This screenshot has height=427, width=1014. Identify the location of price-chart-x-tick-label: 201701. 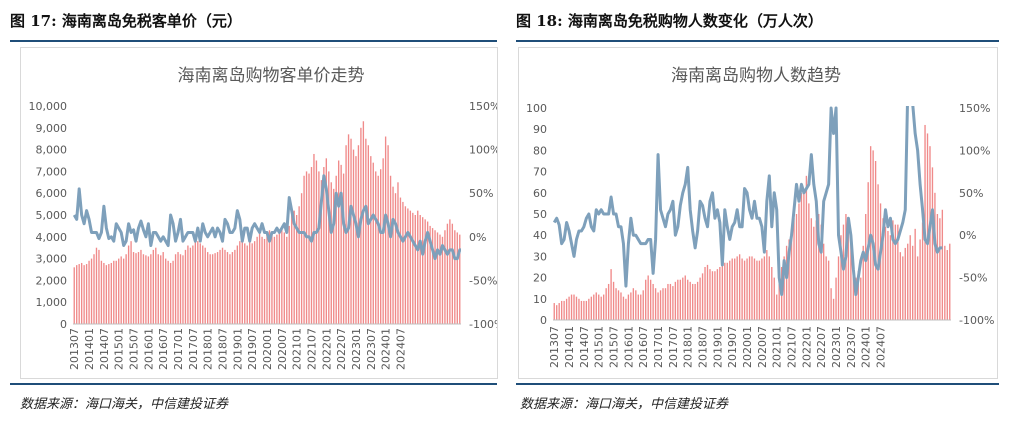
(178, 349).